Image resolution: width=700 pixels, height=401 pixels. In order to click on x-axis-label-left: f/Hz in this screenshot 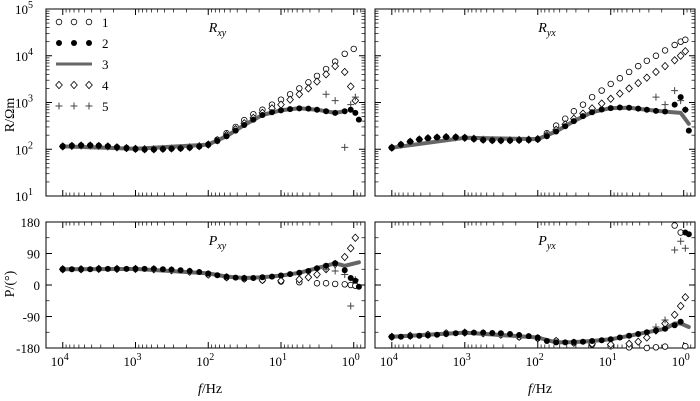, I will do `click(210, 389)`.